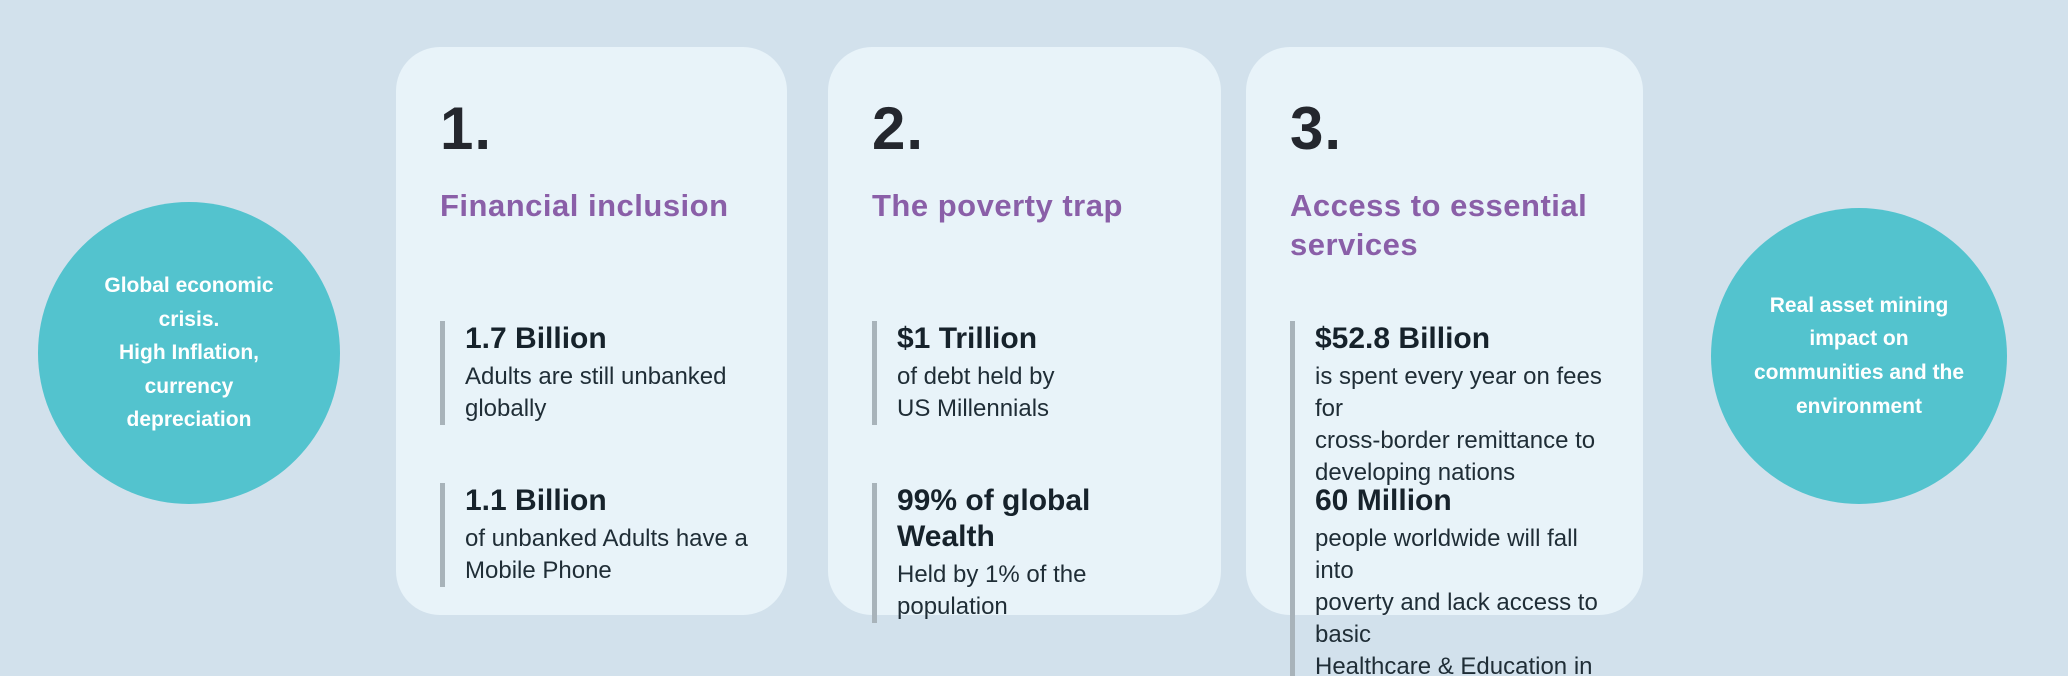  Describe the element at coordinates (997, 205) in the screenshot. I see `card-title: The poverty trap` at that location.